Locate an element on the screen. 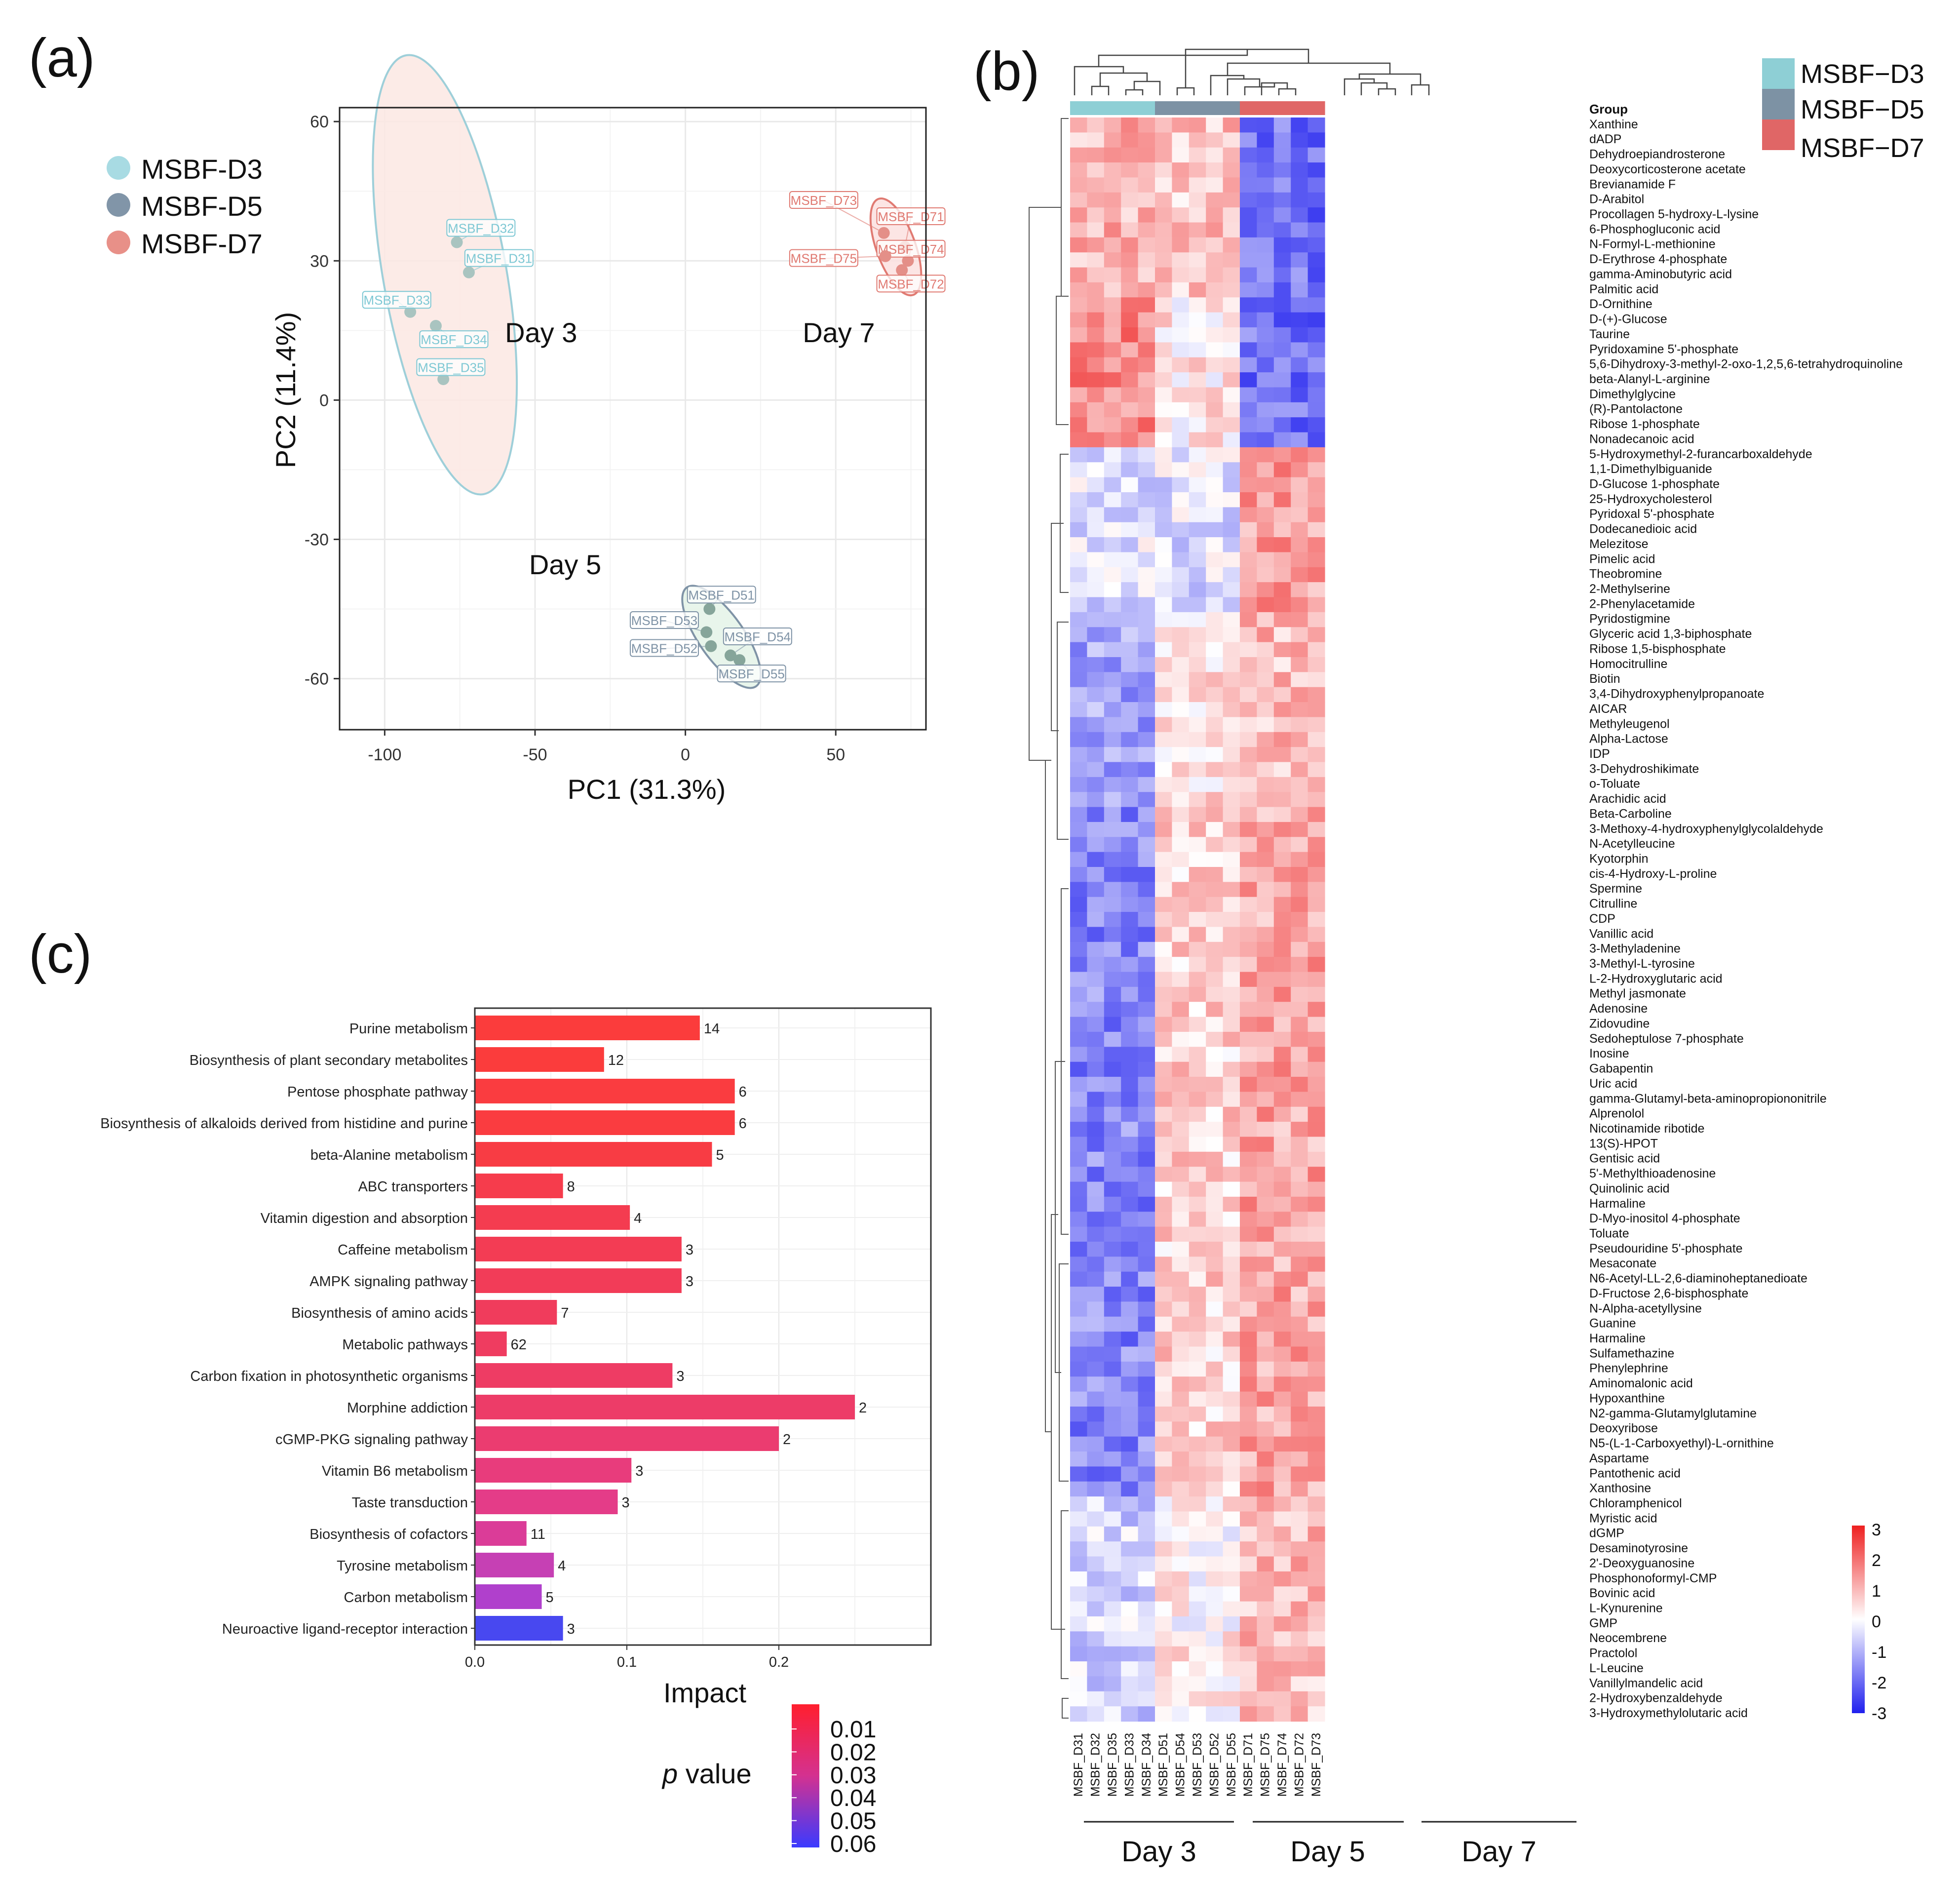 This screenshot has height=1883, width=1960. heatmap-colorbar-tick-label: -2 is located at coordinates (1879, 1683).